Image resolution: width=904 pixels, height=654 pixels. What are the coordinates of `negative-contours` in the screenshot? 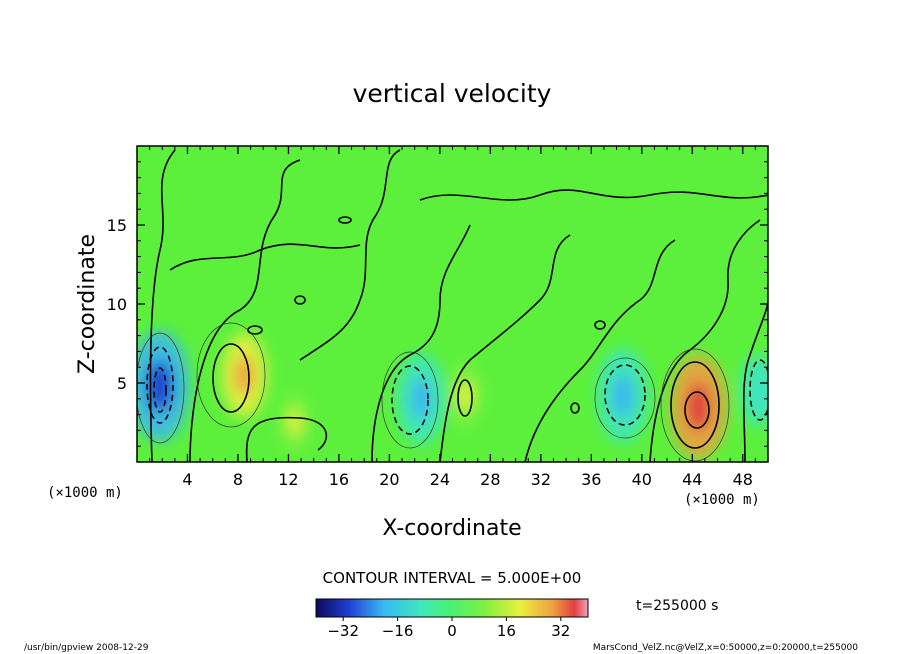 It's located at (457, 390).